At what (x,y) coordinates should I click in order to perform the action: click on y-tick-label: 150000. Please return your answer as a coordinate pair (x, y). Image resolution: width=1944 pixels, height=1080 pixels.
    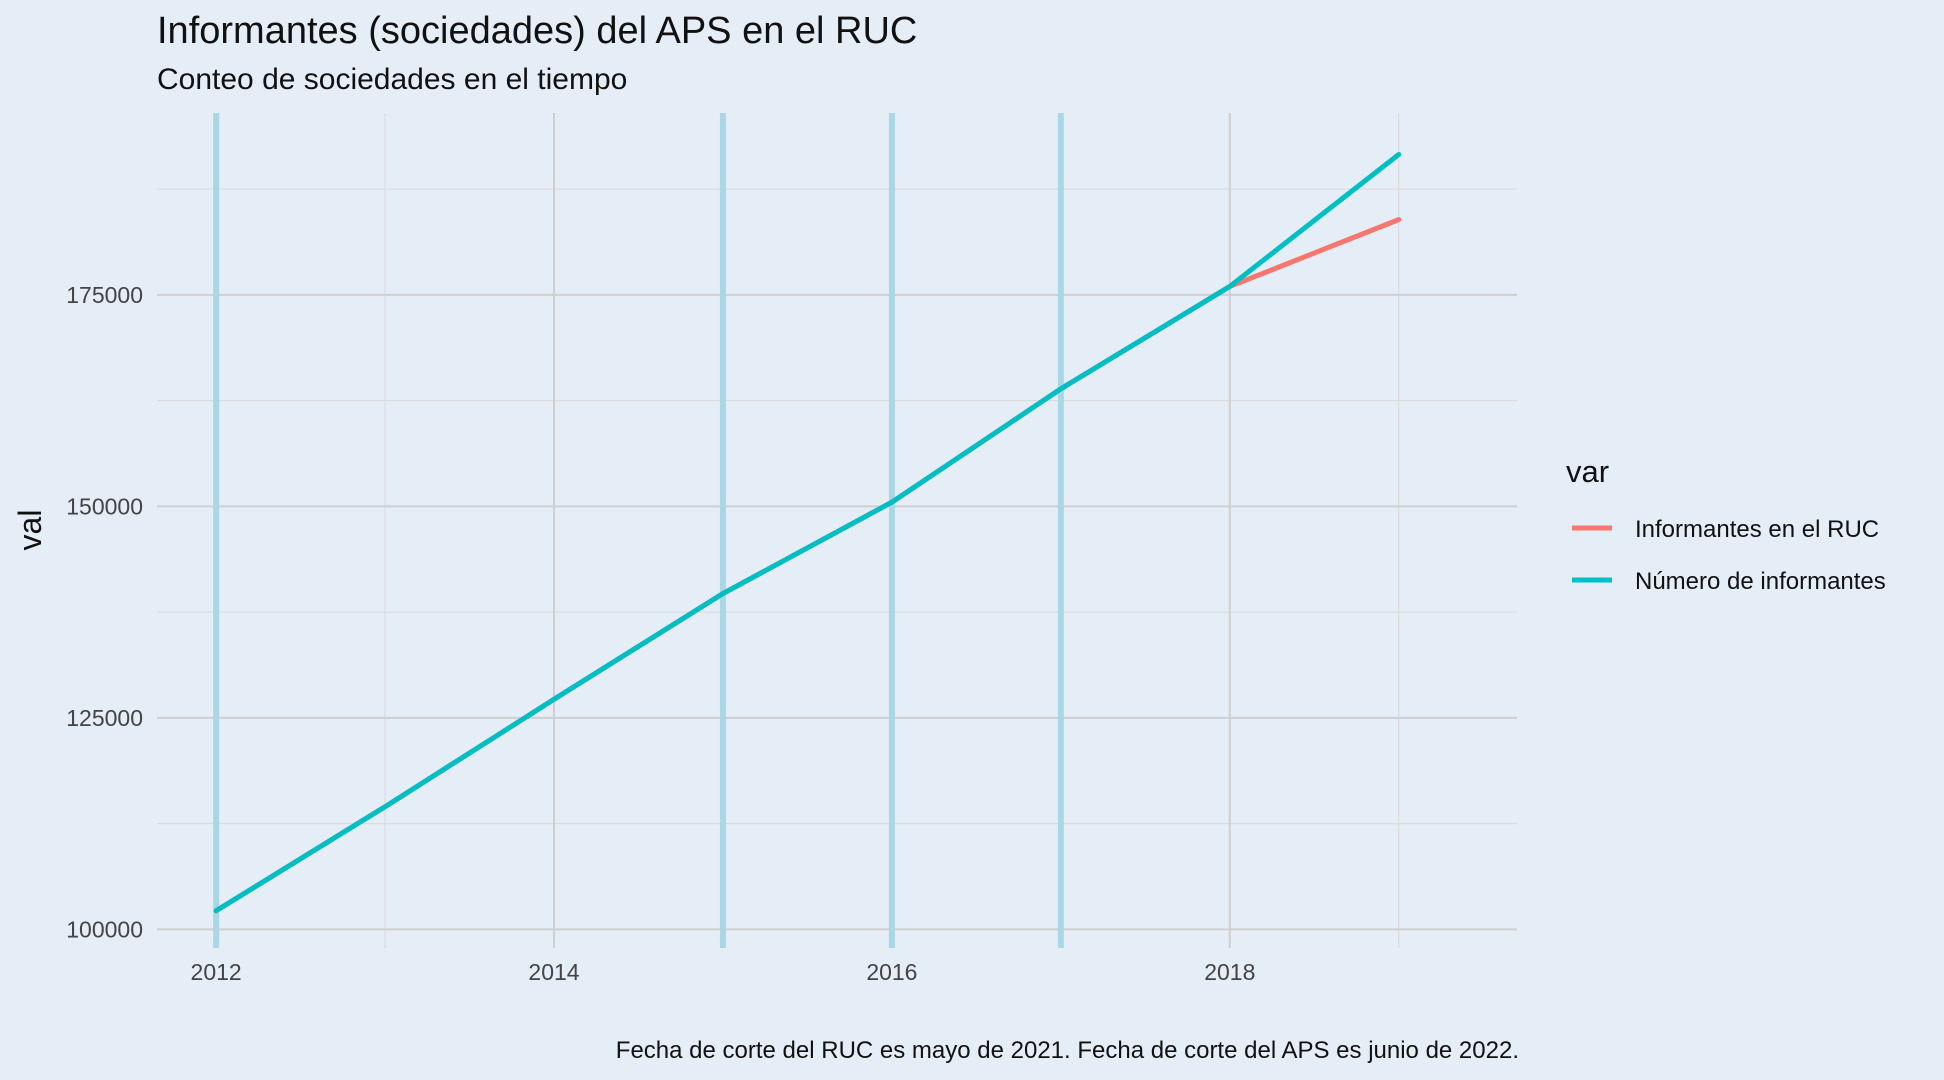
    Looking at the image, I should click on (104, 506).